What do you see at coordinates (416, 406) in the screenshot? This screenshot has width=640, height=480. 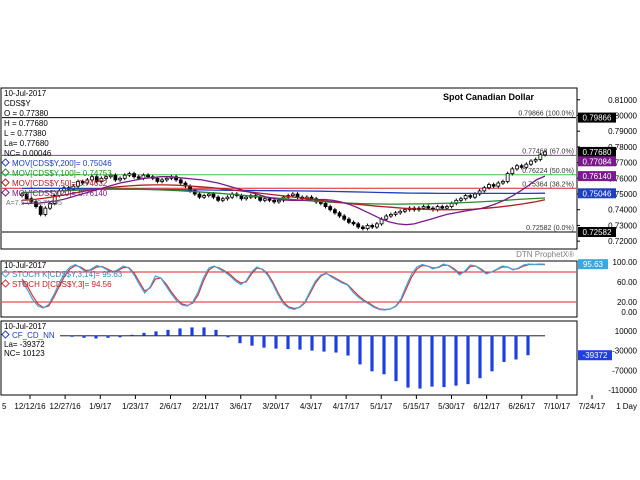 I see `x-tick-label: 5/15/17` at bounding box center [416, 406].